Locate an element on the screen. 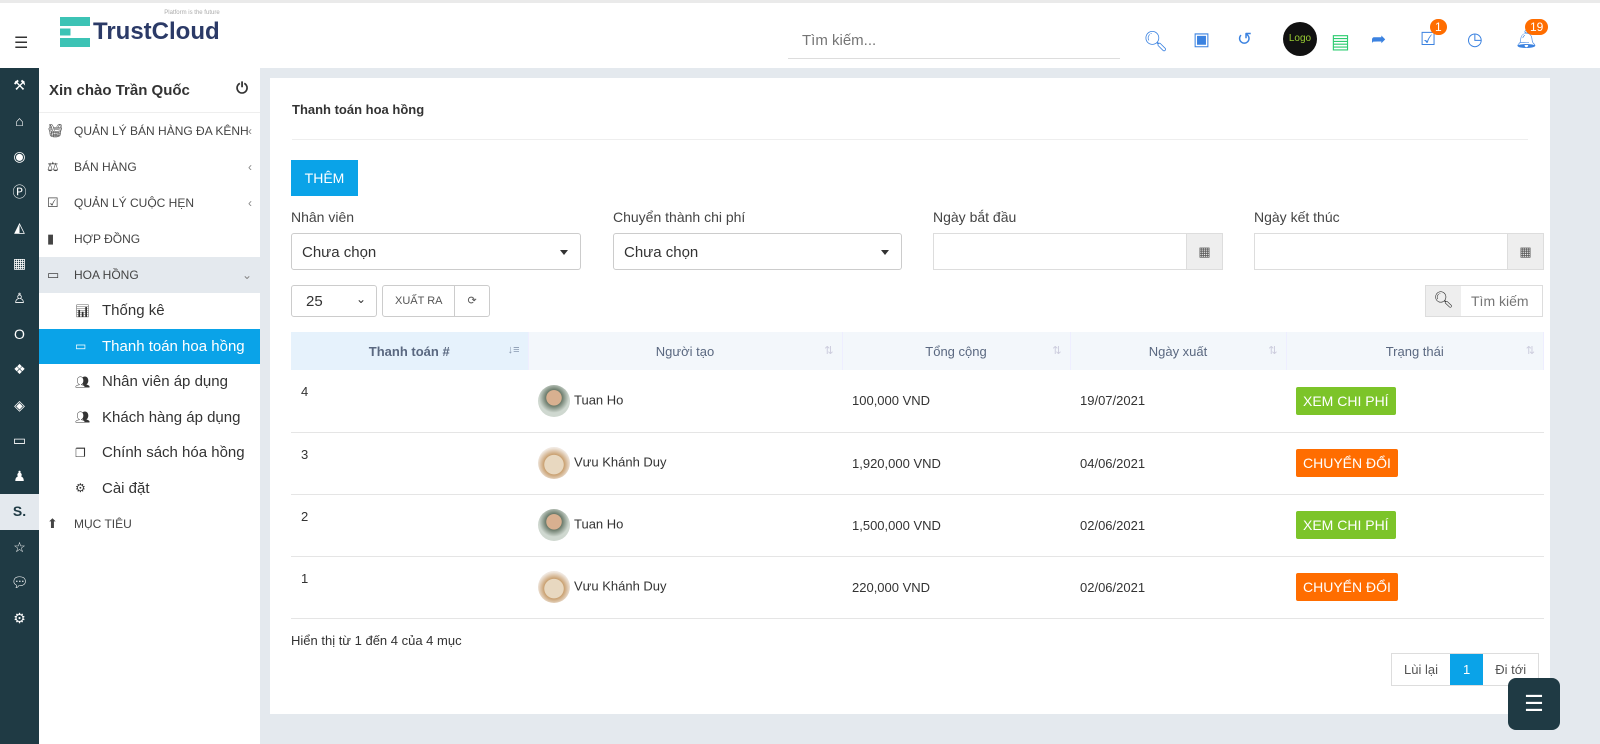 Image resolution: width=1600 pixels, height=744 pixels. sidebar-item-commission: ▭ HOA HỒNG ⌄ is located at coordinates (149, 275).